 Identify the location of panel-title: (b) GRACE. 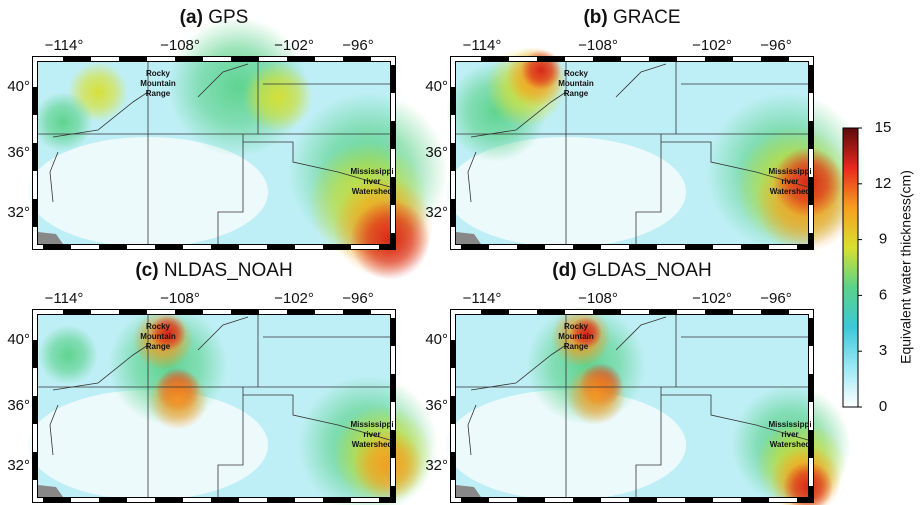
(631, 17).